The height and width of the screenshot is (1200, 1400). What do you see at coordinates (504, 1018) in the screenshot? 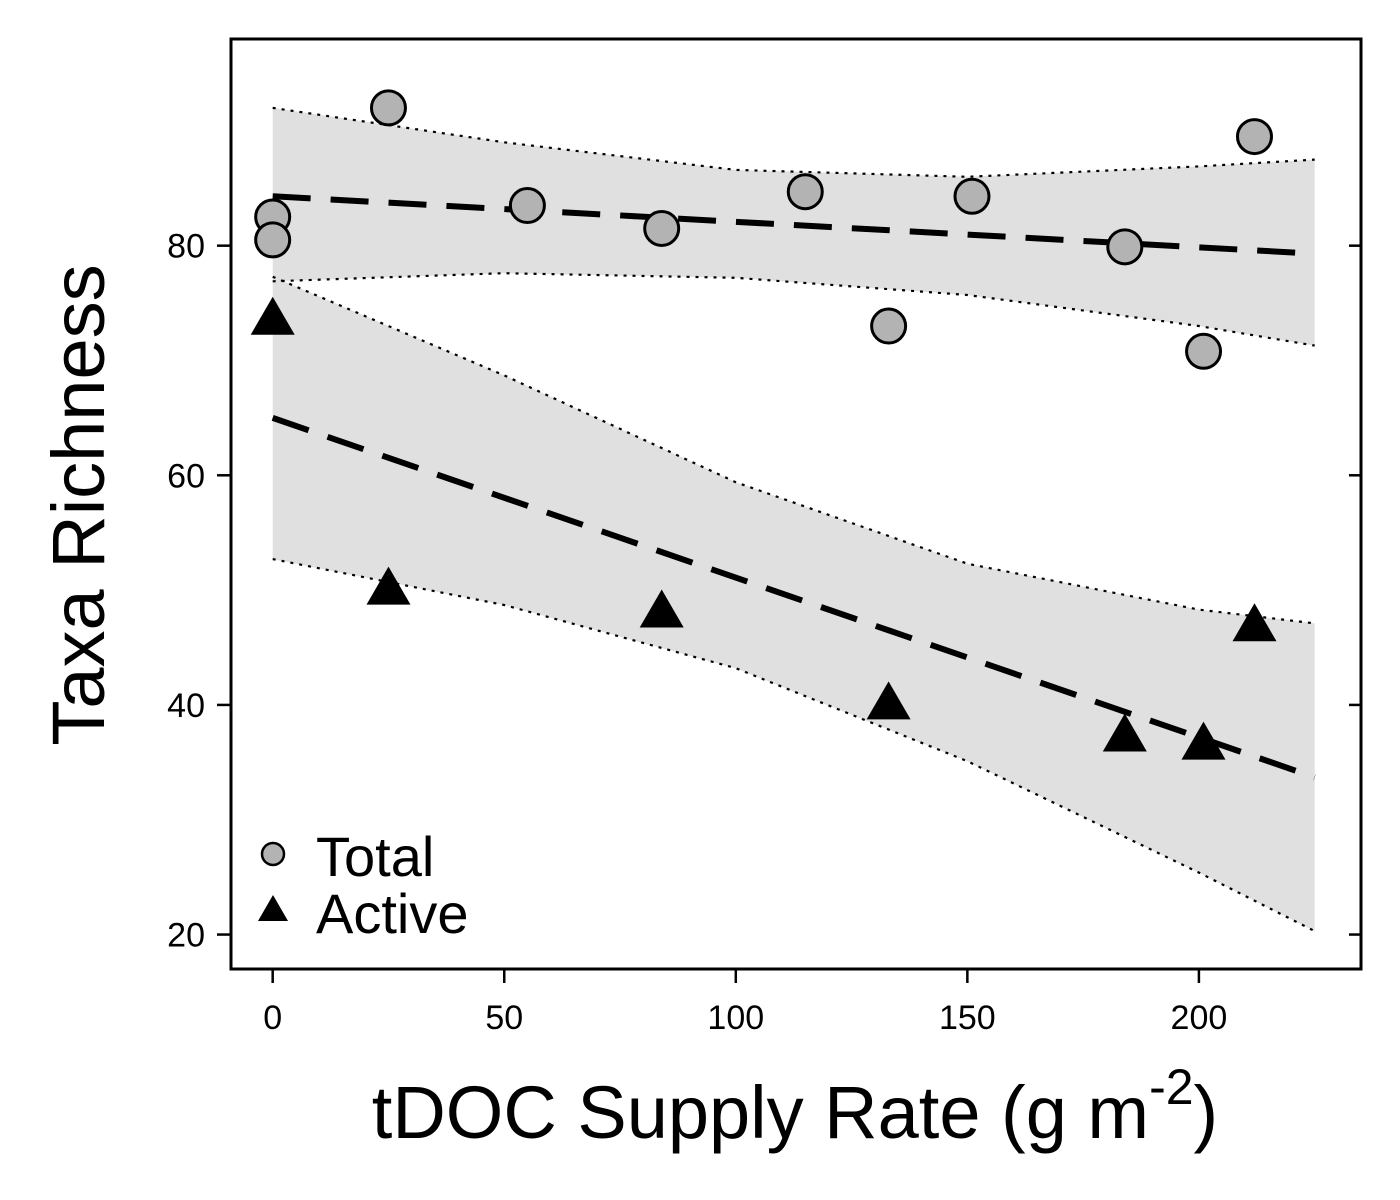
I see `x-tick-label: 50` at bounding box center [504, 1018].